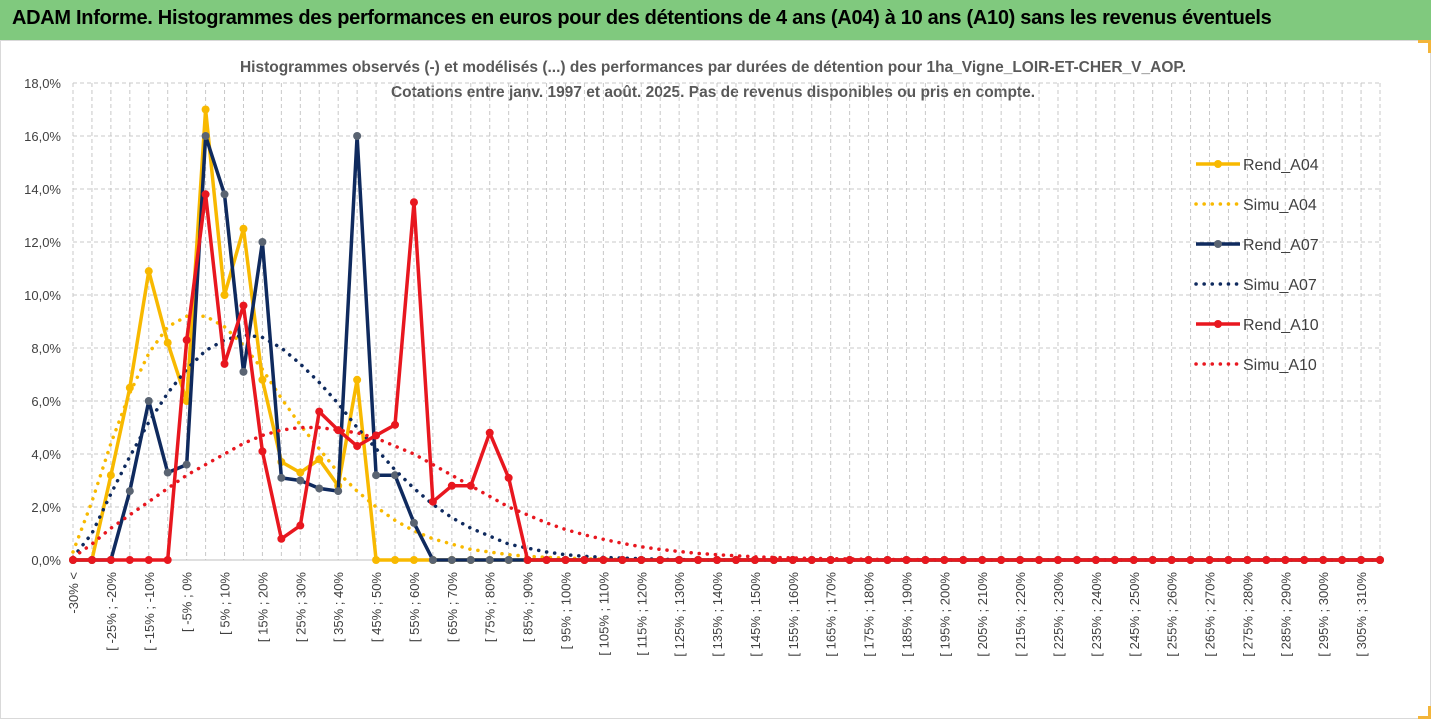  Describe the element at coordinates (1281, 245) in the screenshot. I see `legend-label: Rend_A07` at that location.